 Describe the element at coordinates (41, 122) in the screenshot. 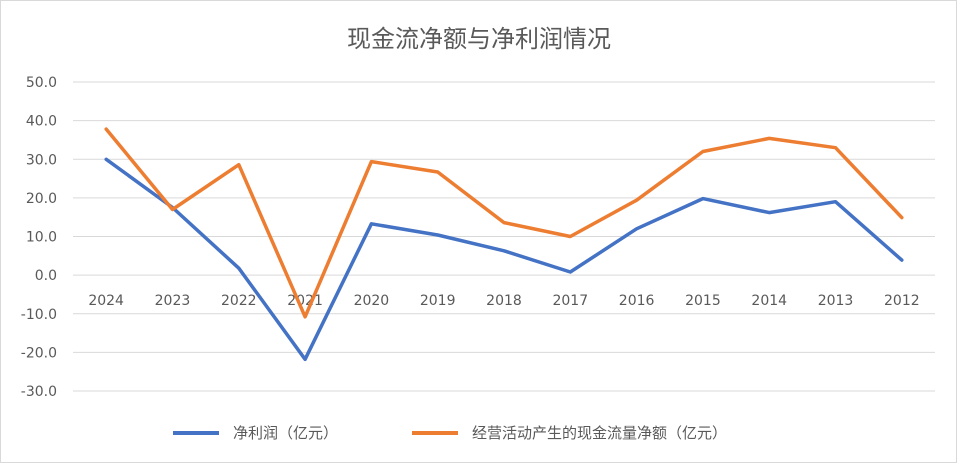

I see `y-tick-label: 40.0` at that location.